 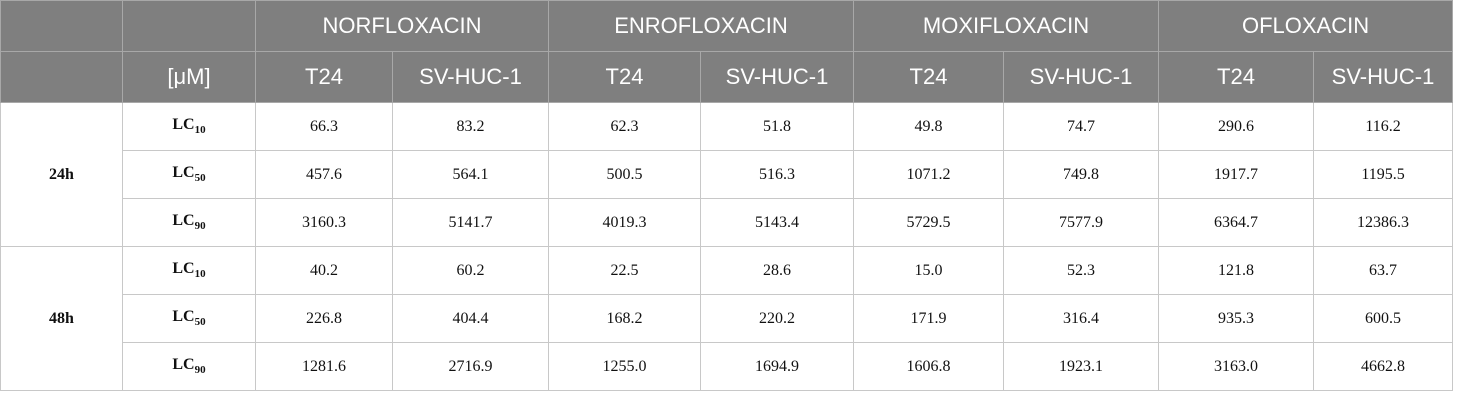 What do you see at coordinates (929, 270) in the screenshot?
I see `value-cell: 15.0` at bounding box center [929, 270].